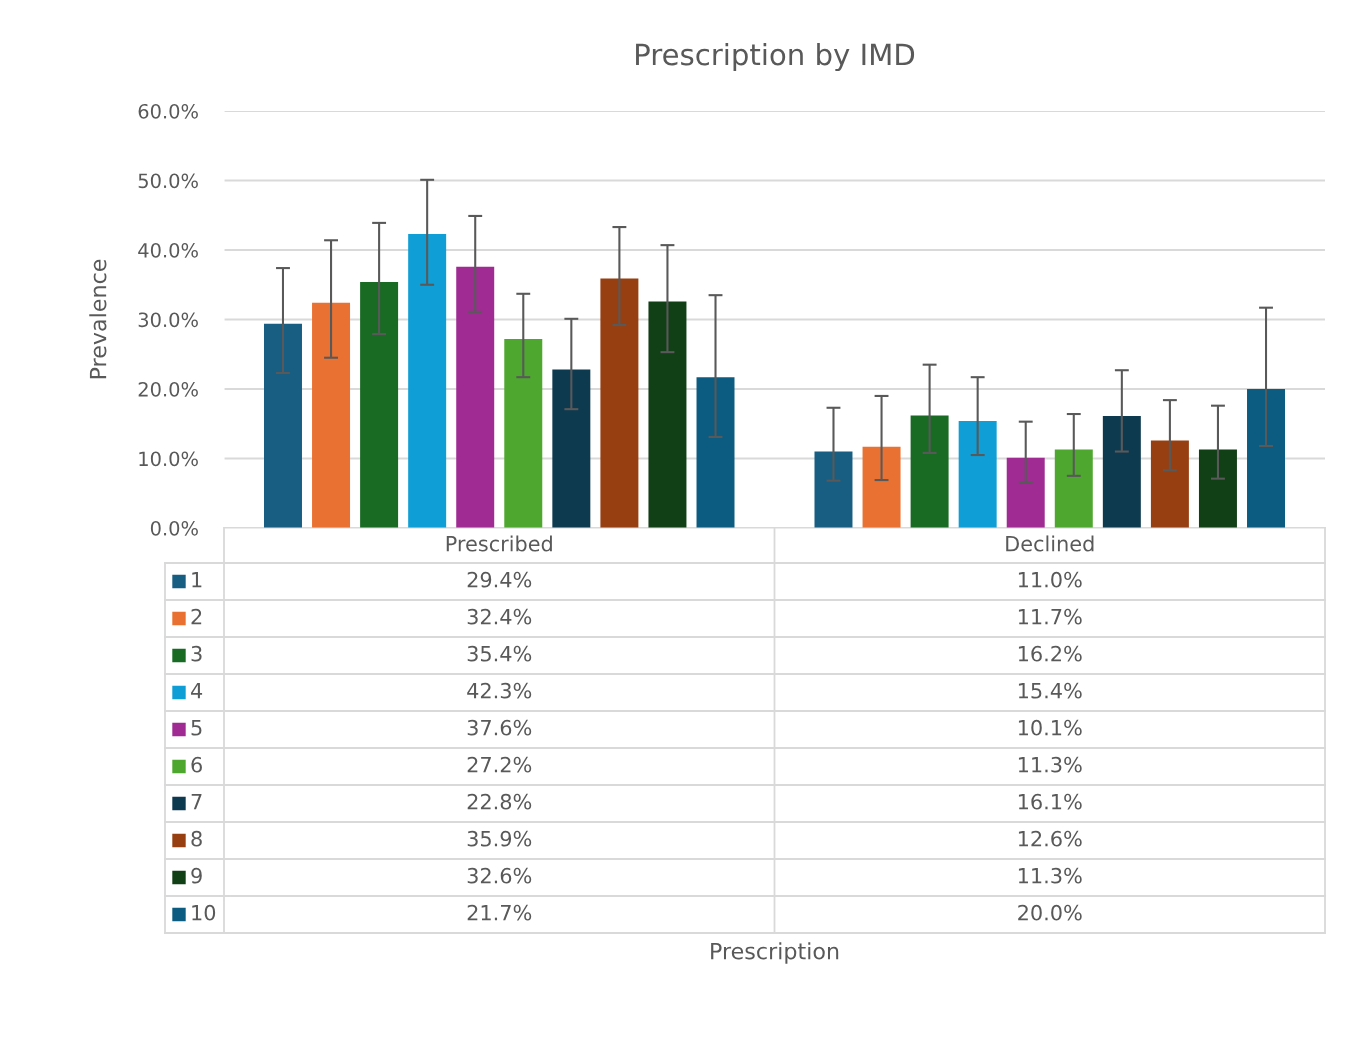 The width and height of the screenshot is (1356, 1055). Describe the element at coordinates (1050, 690) in the screenshot. I see `data-label: 15.4%` at that location.